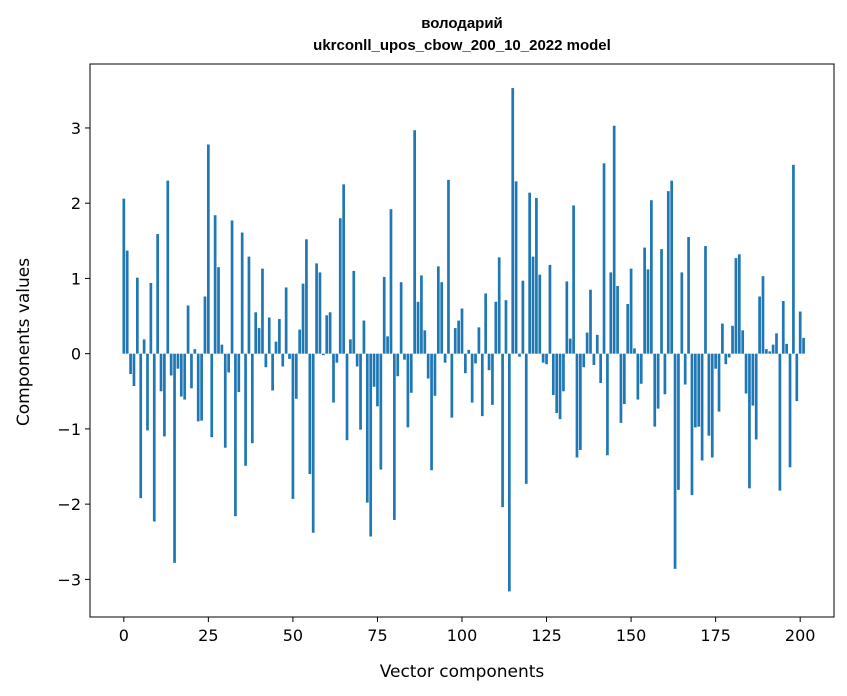 The height and width of the screenshot is (696, 847). Describe the element at coordinates (293, 635) in the screenshot. I see `x-tick-label: 50` at that location.